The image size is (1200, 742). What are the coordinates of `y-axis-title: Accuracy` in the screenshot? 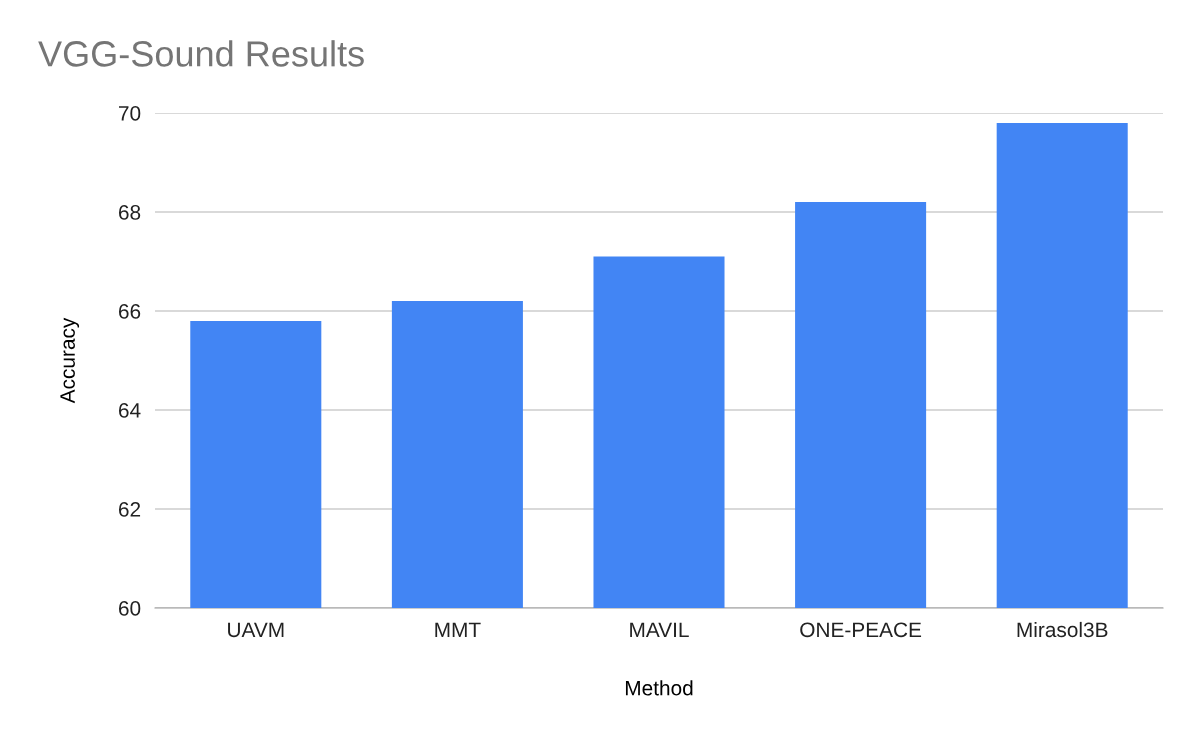 It's located at (70, 360).